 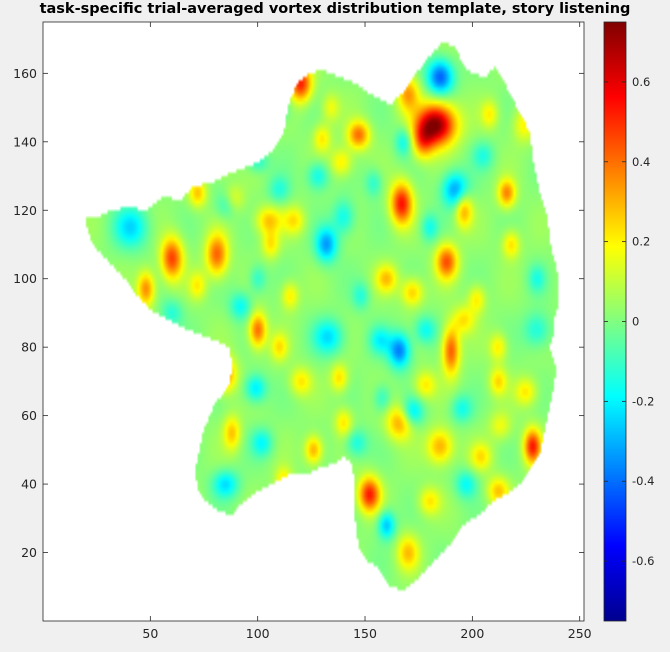 I want to click on y-tick-label: 140, so click(x=25, y=141).